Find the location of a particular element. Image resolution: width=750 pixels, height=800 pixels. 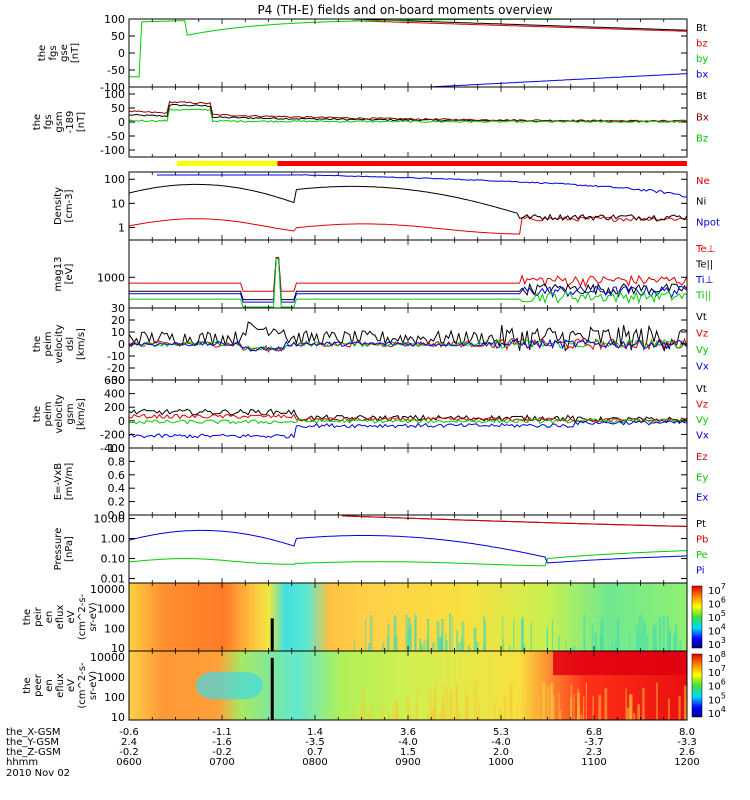

y-axis-label: gse is located at coordinates (64, 53).